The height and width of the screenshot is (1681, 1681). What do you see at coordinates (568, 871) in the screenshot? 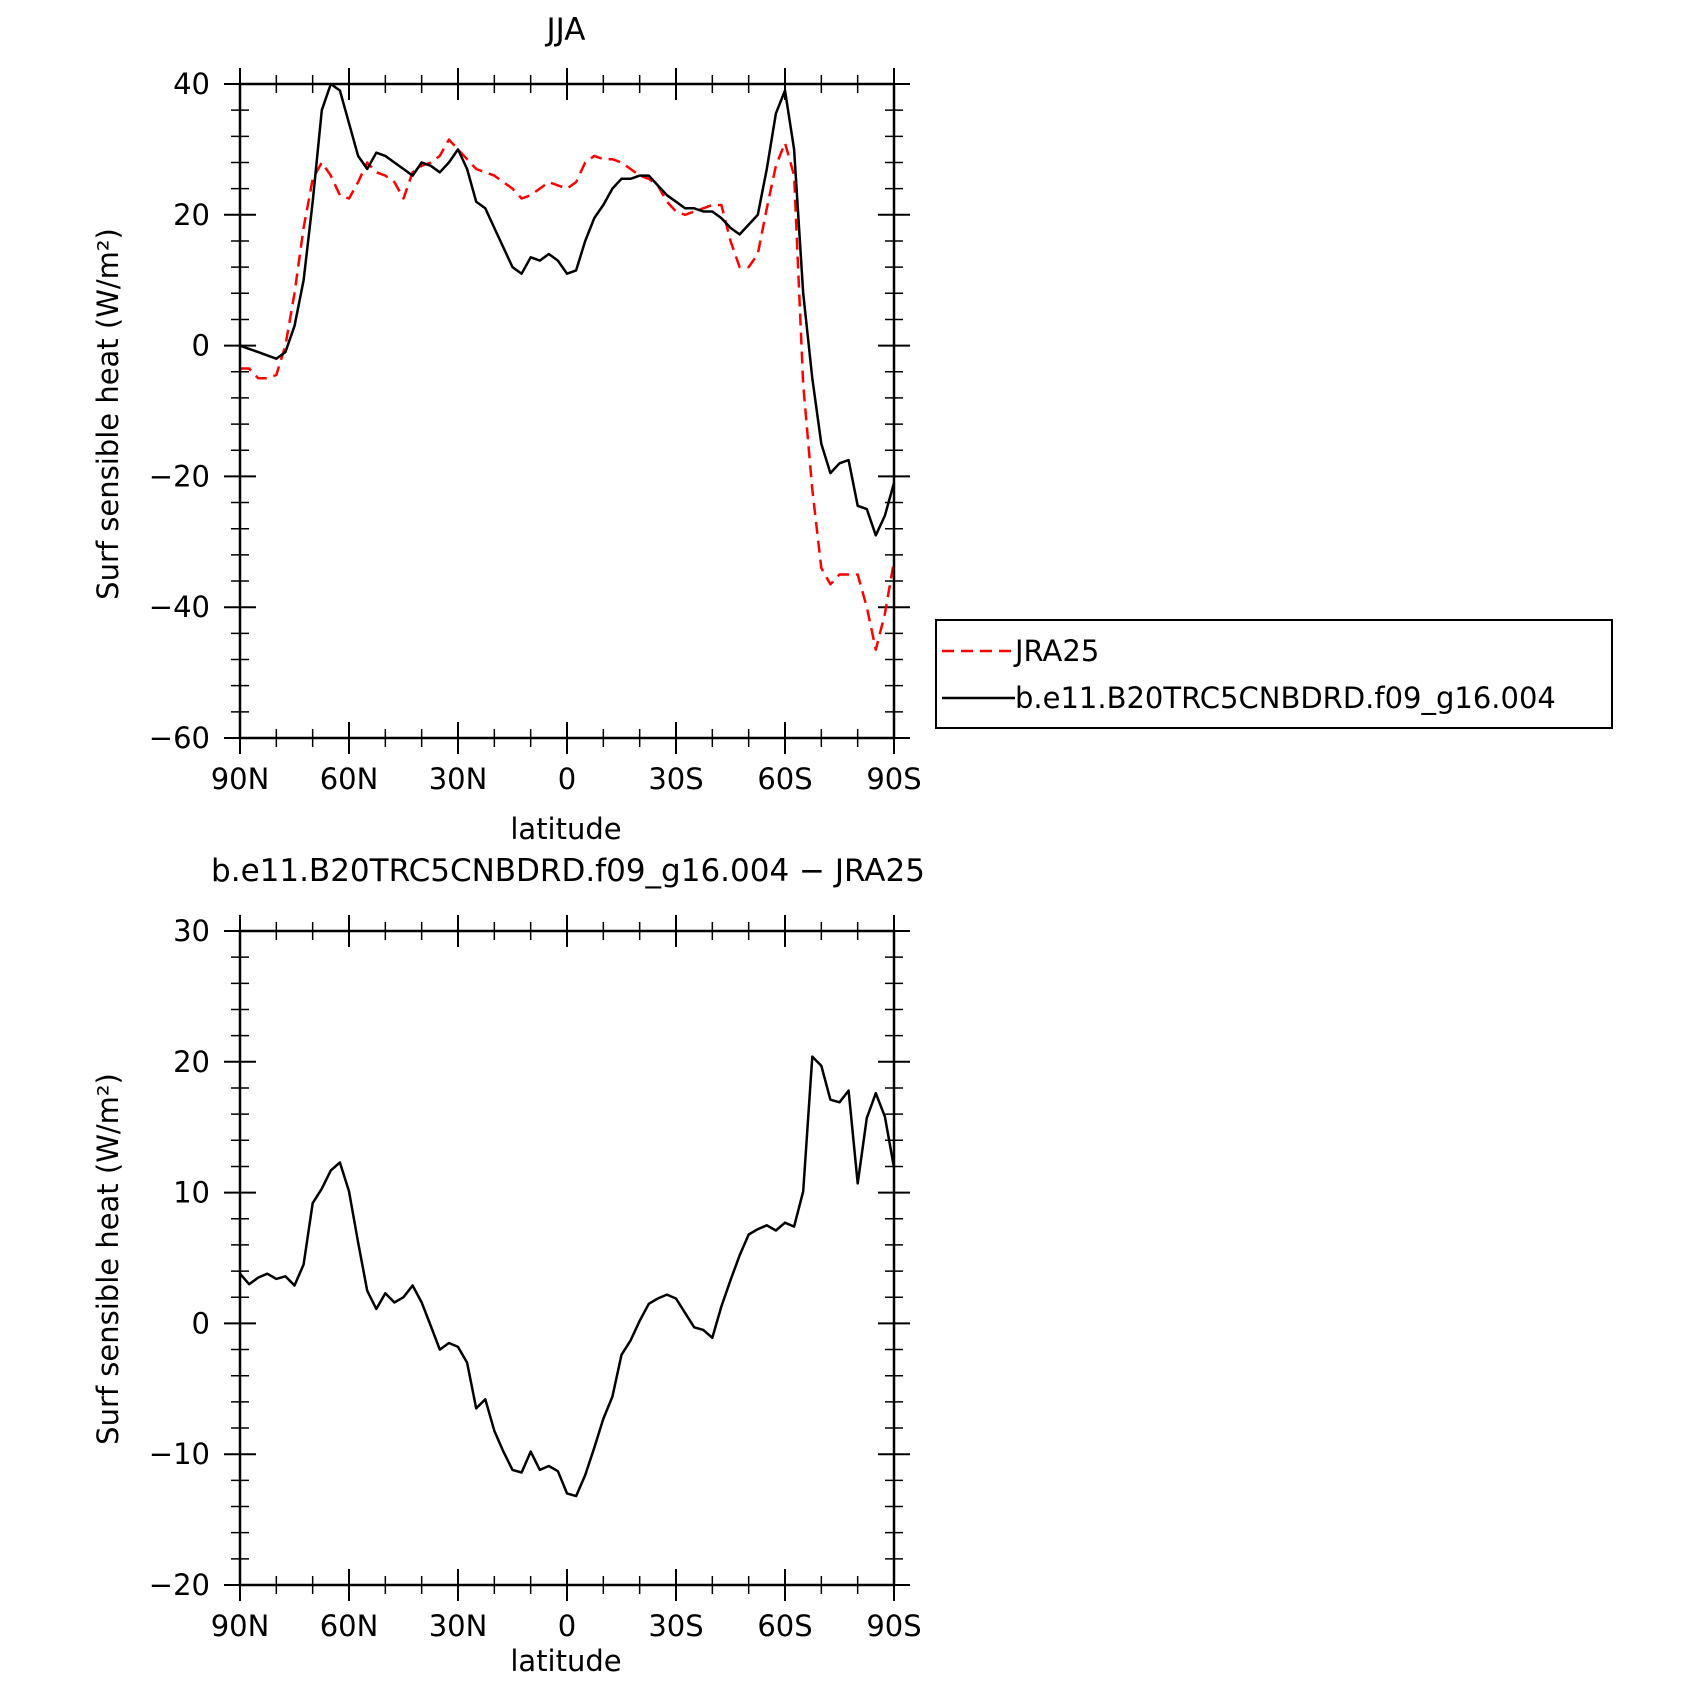
I see `panel-bottom-title: b.e11.B20TRC5CNBDRD.f09_g16.004 − JRA25` at bounding box center [568, 871].